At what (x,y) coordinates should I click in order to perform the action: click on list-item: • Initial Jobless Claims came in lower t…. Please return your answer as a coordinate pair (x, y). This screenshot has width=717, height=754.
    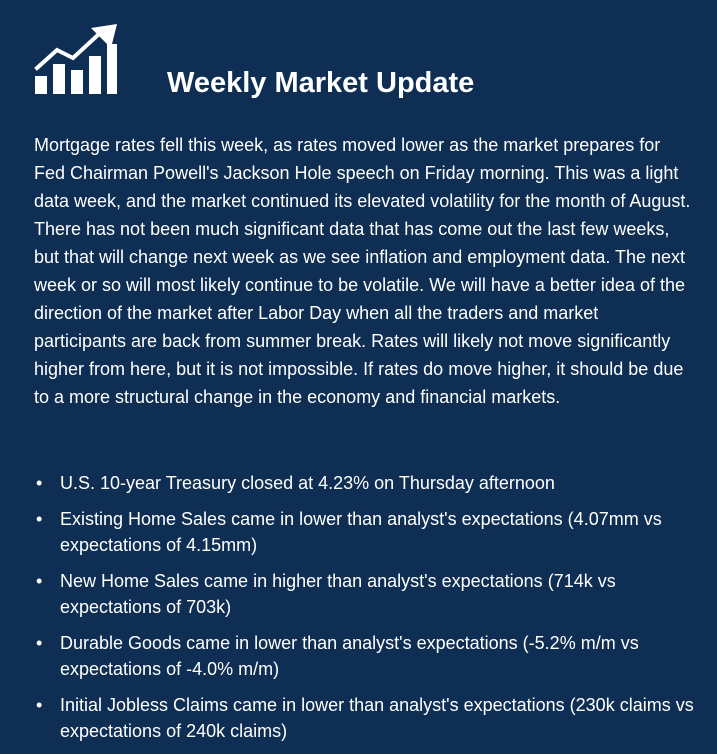
    Looking at the image, I should click on (364, 718).